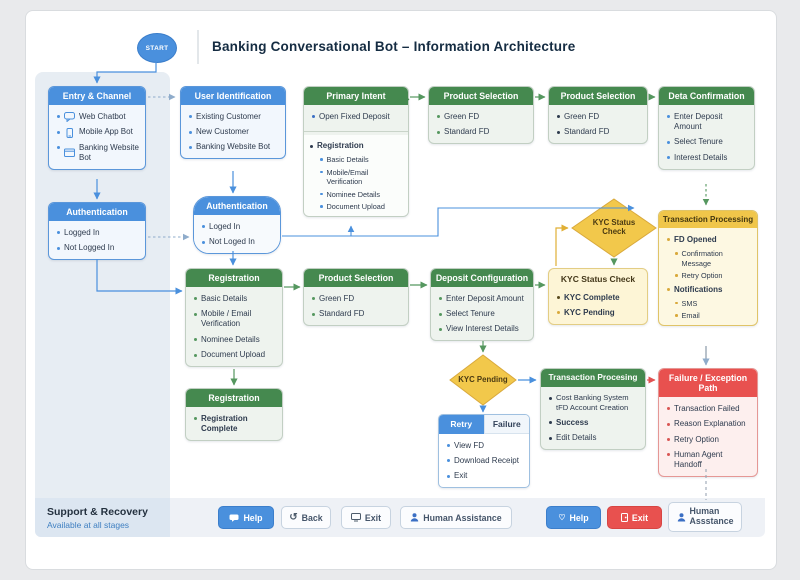 This screenshot has width=800, height=580. I want to click on list-item: KYC Pending, so click(598, 312).